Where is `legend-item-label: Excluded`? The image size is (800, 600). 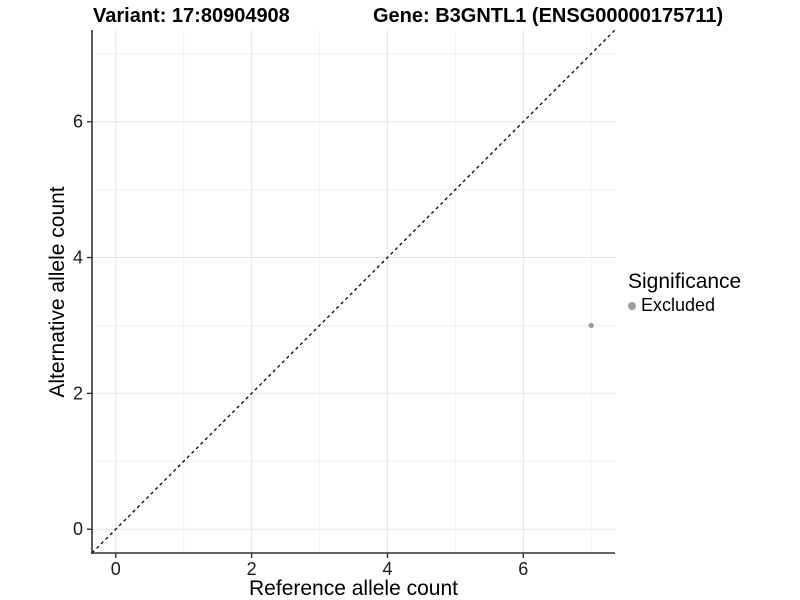 legend-item-label: Excluded is located at coordinates (678, 305).